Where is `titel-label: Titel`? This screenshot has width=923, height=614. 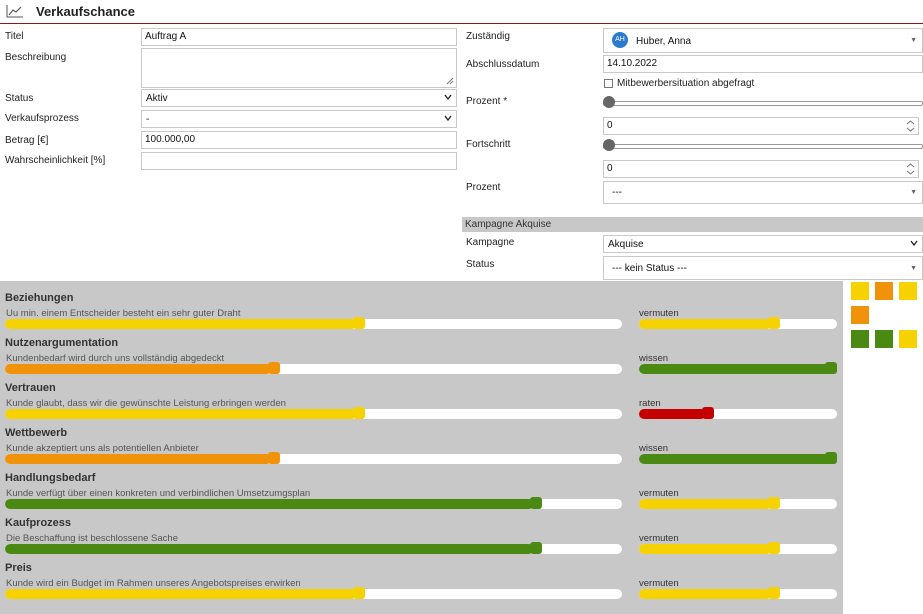
titel-label: Titel is located at coordinates (14, 36).